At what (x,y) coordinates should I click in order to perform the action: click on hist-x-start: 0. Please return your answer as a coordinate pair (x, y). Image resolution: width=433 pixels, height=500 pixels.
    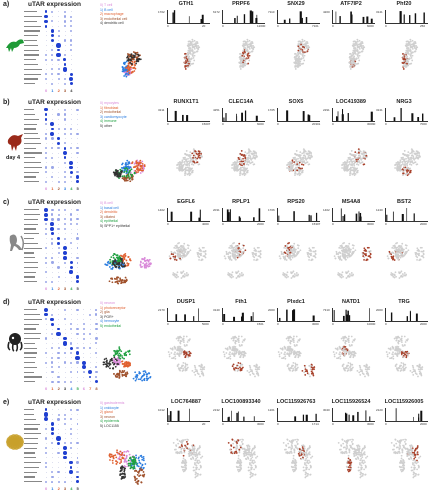
    Looking at the image, I should click on (333, 26).